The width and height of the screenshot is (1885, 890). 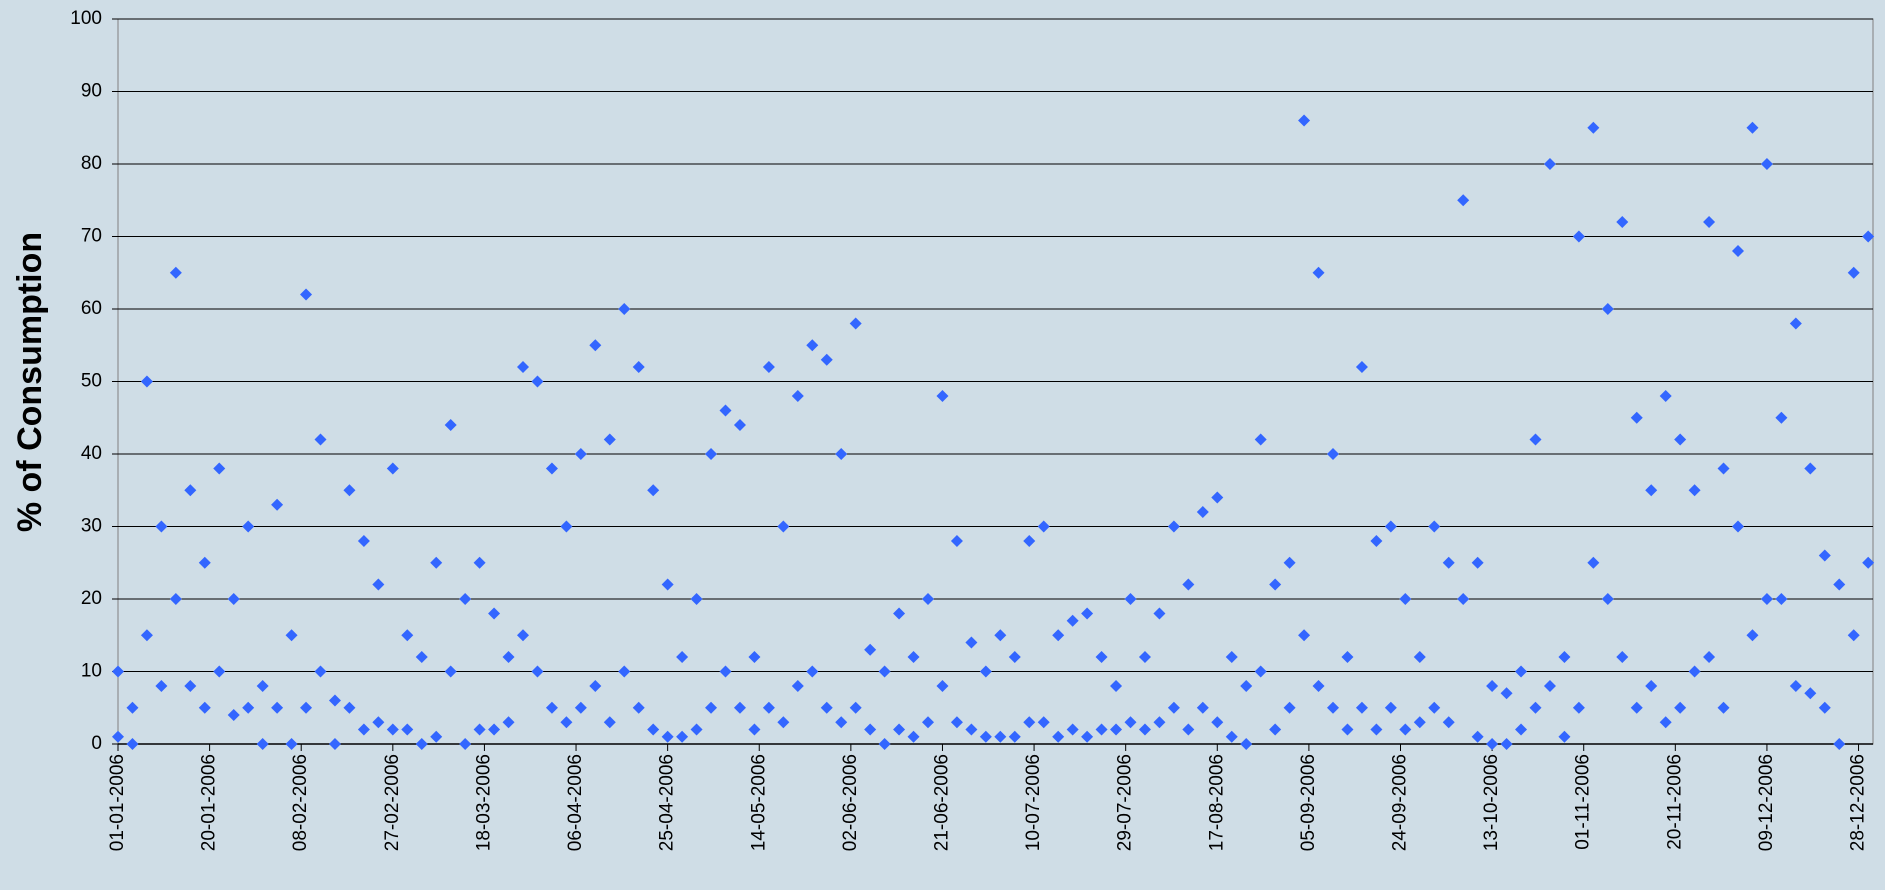 What do you see at coordinates (1216, 802) in the screenshot?
I see `x-tick-label: 17-08-2006` at bounding box center [1216, 802].